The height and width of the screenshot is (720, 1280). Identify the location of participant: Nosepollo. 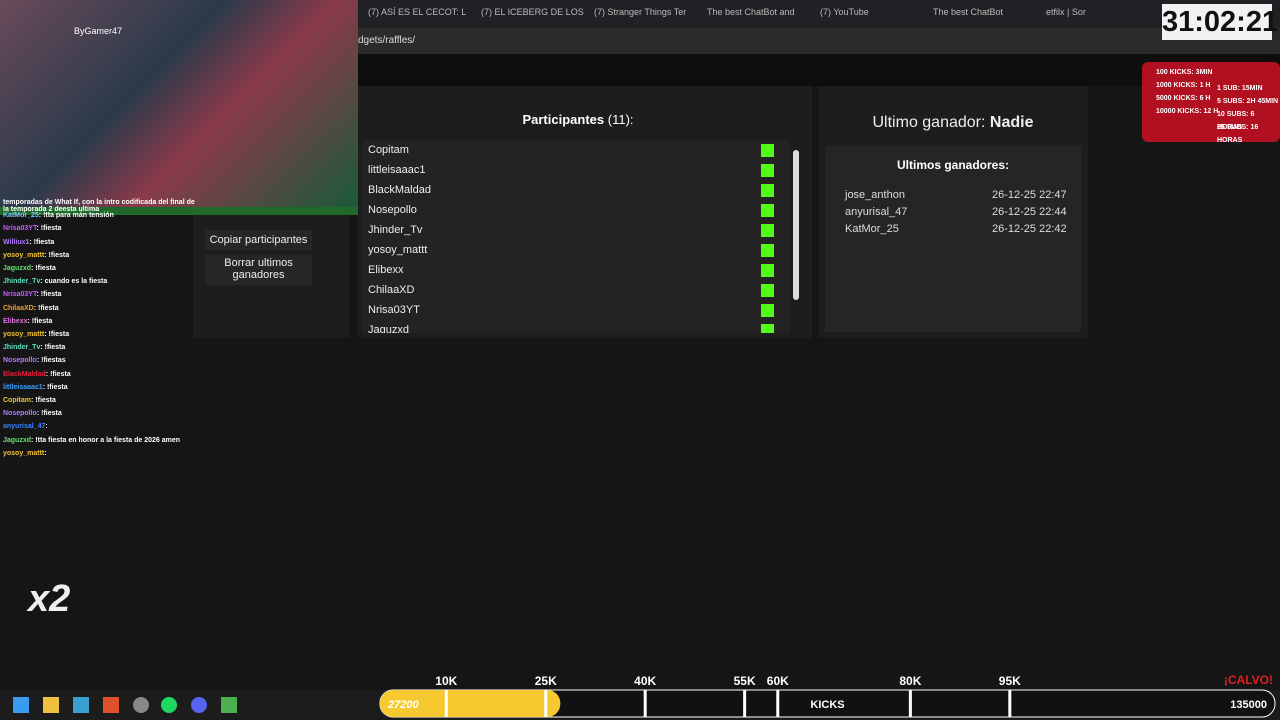
(392, 210).